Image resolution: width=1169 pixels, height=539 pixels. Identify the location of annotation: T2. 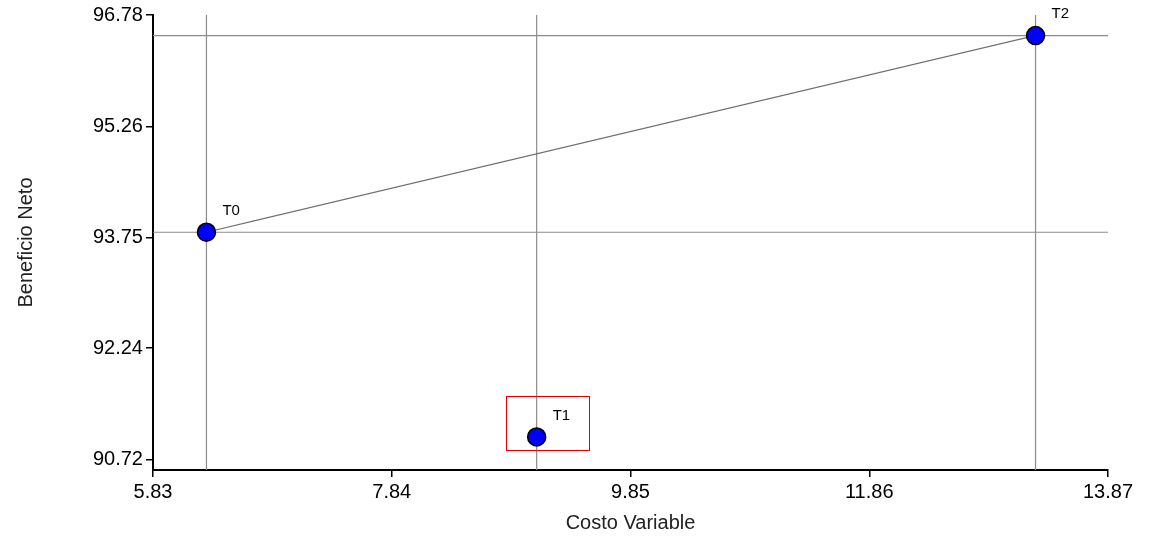
(1060, 13).